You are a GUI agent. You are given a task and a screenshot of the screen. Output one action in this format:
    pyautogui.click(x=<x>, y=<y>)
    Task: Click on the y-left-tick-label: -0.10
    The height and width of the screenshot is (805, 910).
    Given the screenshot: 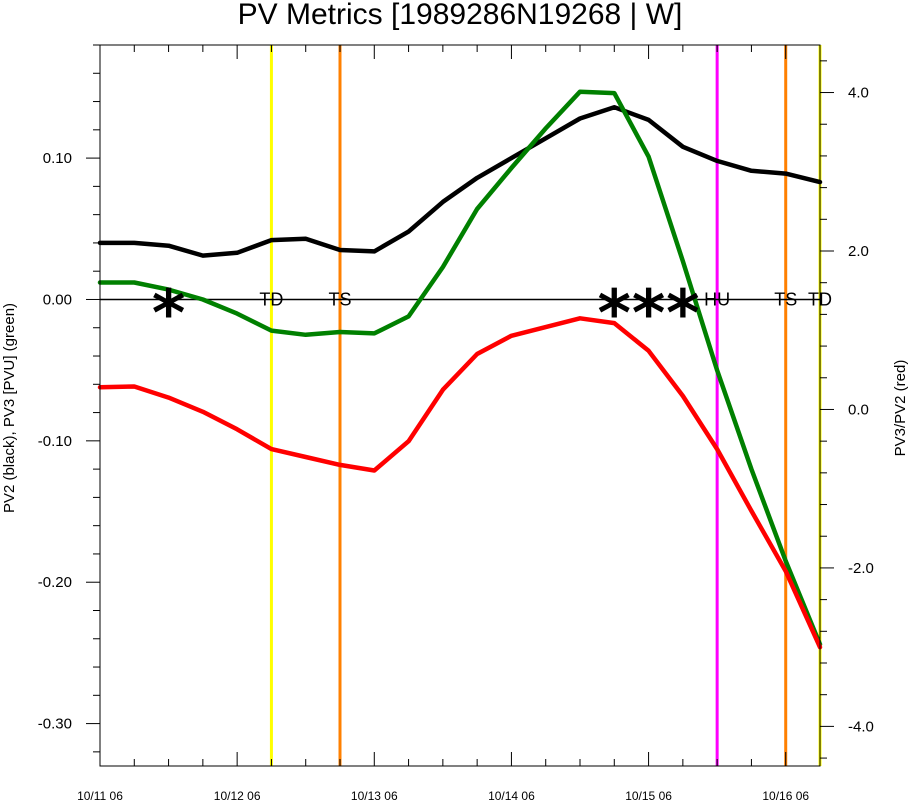 What is the action you would take?
    pyautogui.click(x=55, y=441)
    